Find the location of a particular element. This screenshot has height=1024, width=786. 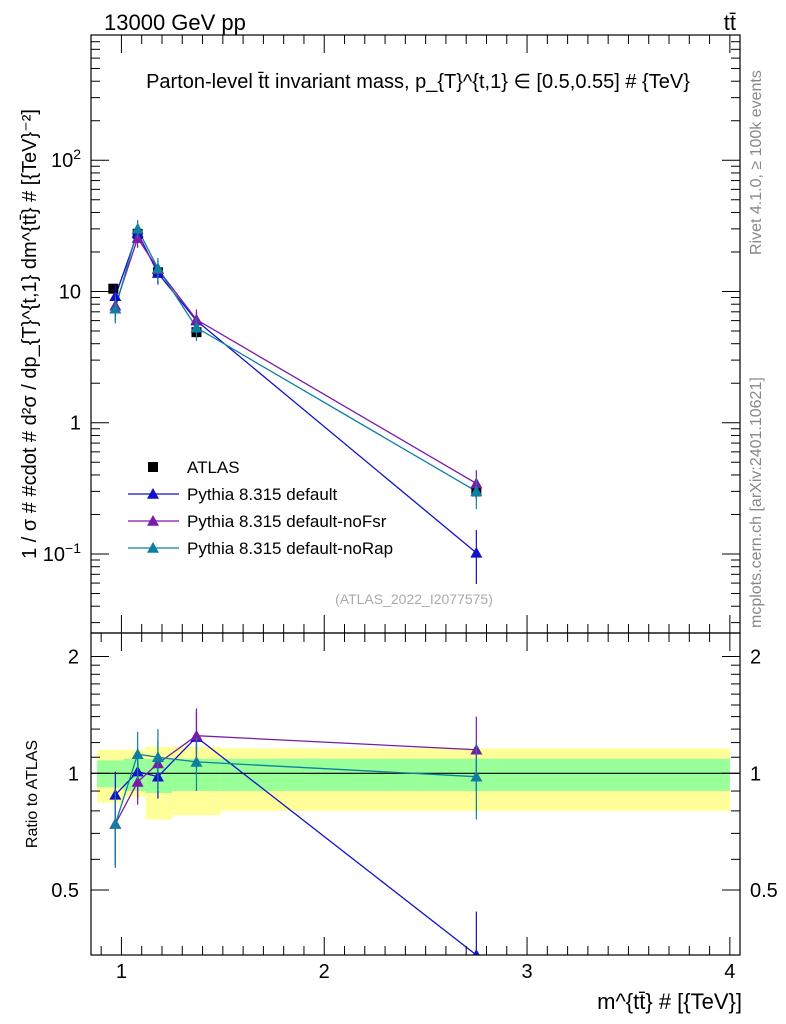

legend-label: Pythia 8.315 default-noFsr is located at coordinates (287, 521).